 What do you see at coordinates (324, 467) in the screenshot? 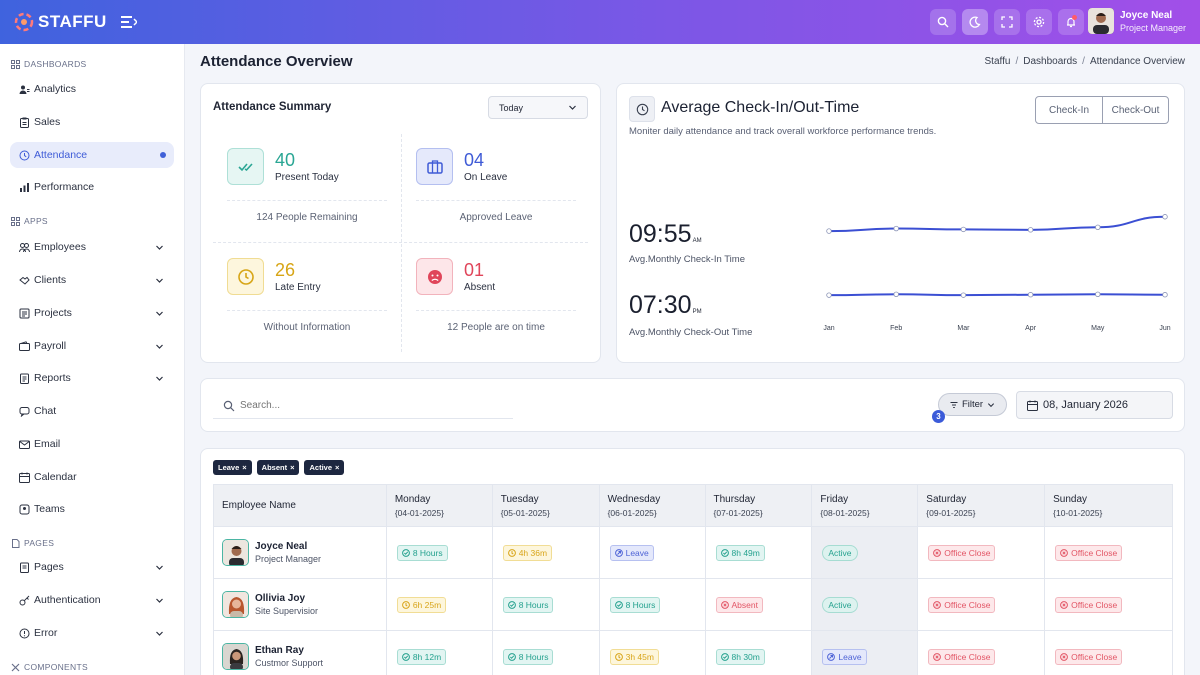
I see `filter-tag-active: Active ×` at bounding box center [324, 467].